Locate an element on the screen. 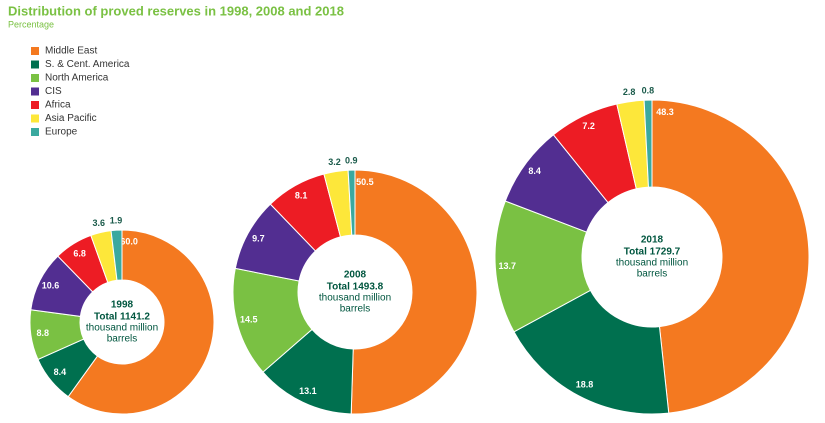 The width and height of the screenshot is (825, 423). center-text: Total 1729.7 is located at coordinates (652, 252).